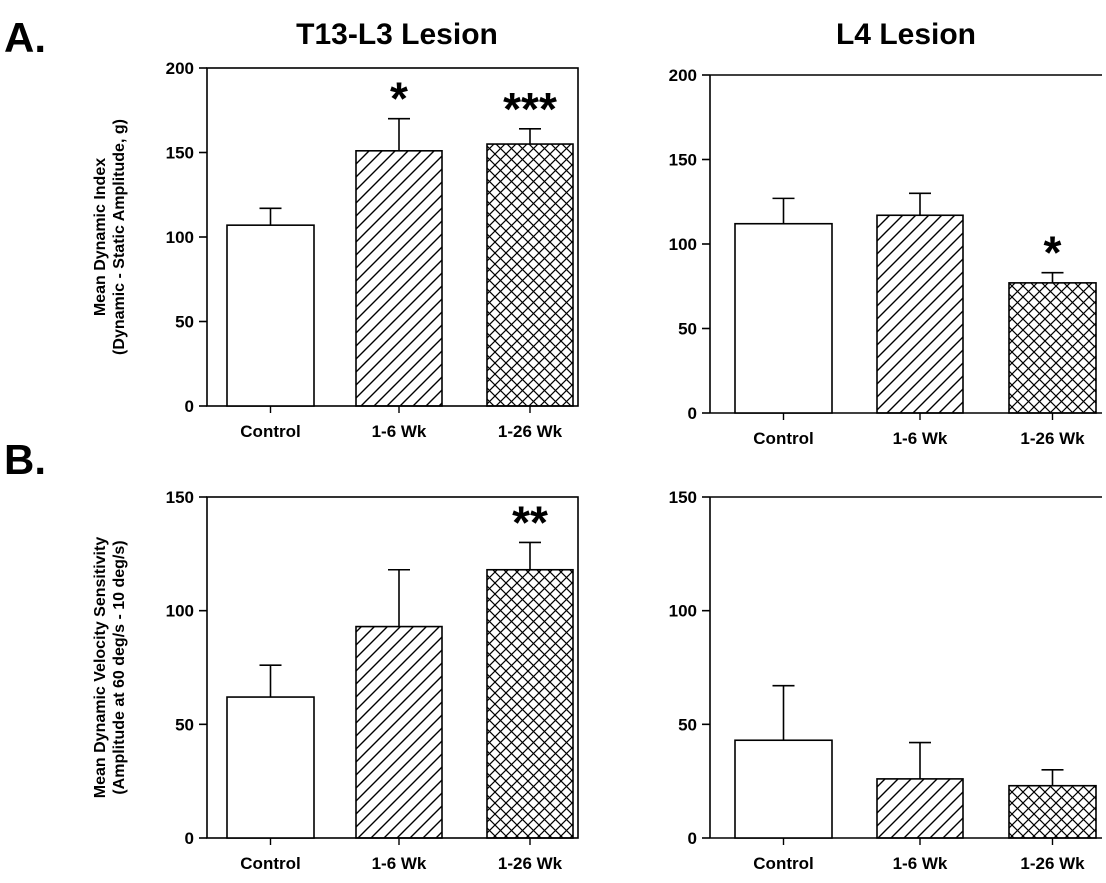 The height and width of the screenshot is (883, 1106). What do you see at coordinates (397, 34) in the screenshot?
I see `column-title-left: T13-L3 Lesion` at bounding box center [397, 34].